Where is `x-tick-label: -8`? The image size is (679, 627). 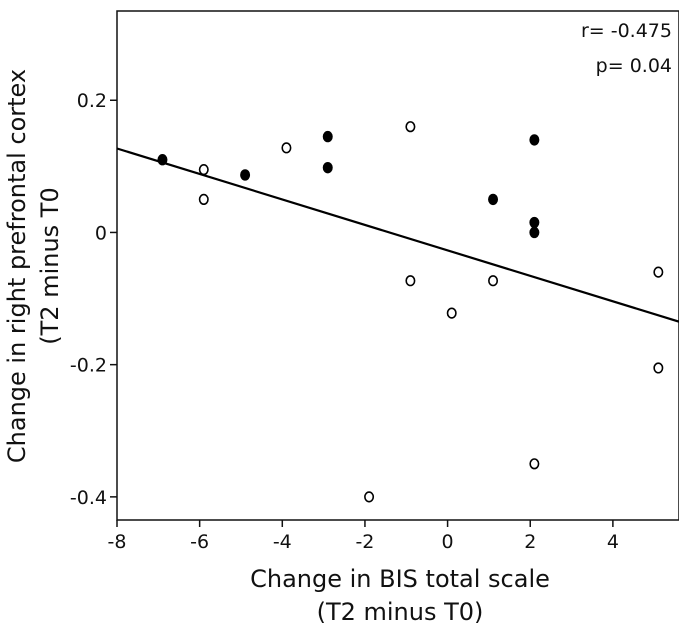
x-tick-label: -8 is located at coordinates (117, 542).